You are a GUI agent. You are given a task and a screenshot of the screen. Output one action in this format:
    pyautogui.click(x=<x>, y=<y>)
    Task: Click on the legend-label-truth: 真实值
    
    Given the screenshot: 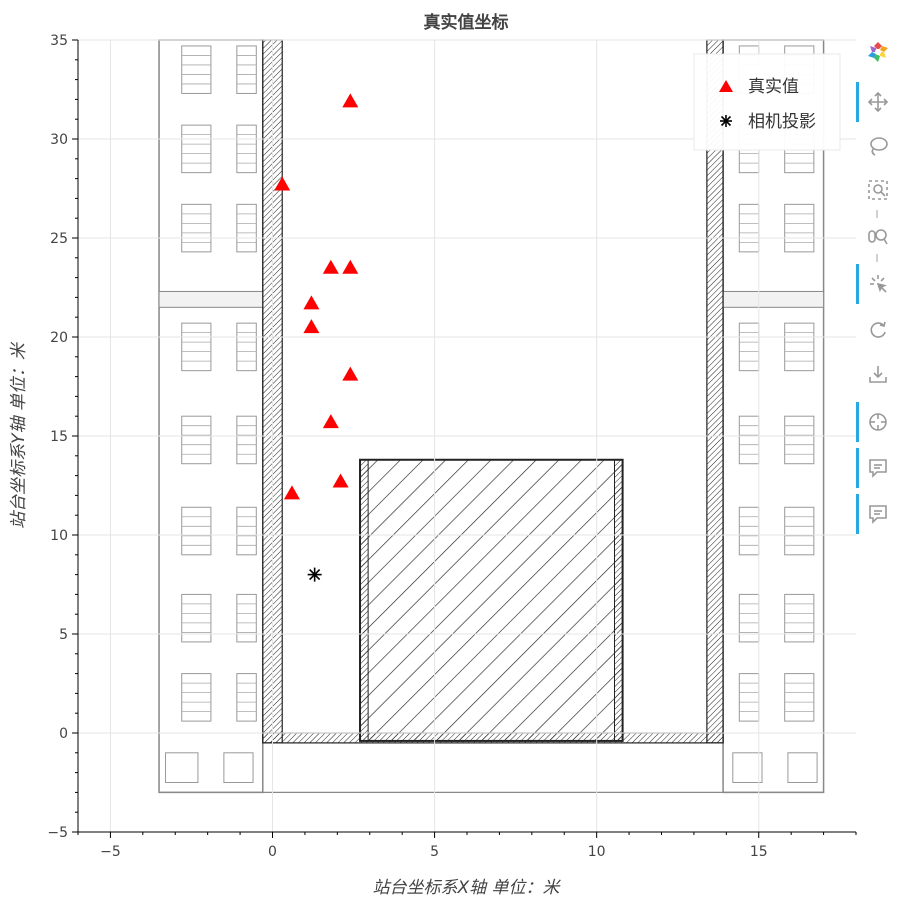 What is the action you would take?
    pyautogui.click(x=773, y=87)
    